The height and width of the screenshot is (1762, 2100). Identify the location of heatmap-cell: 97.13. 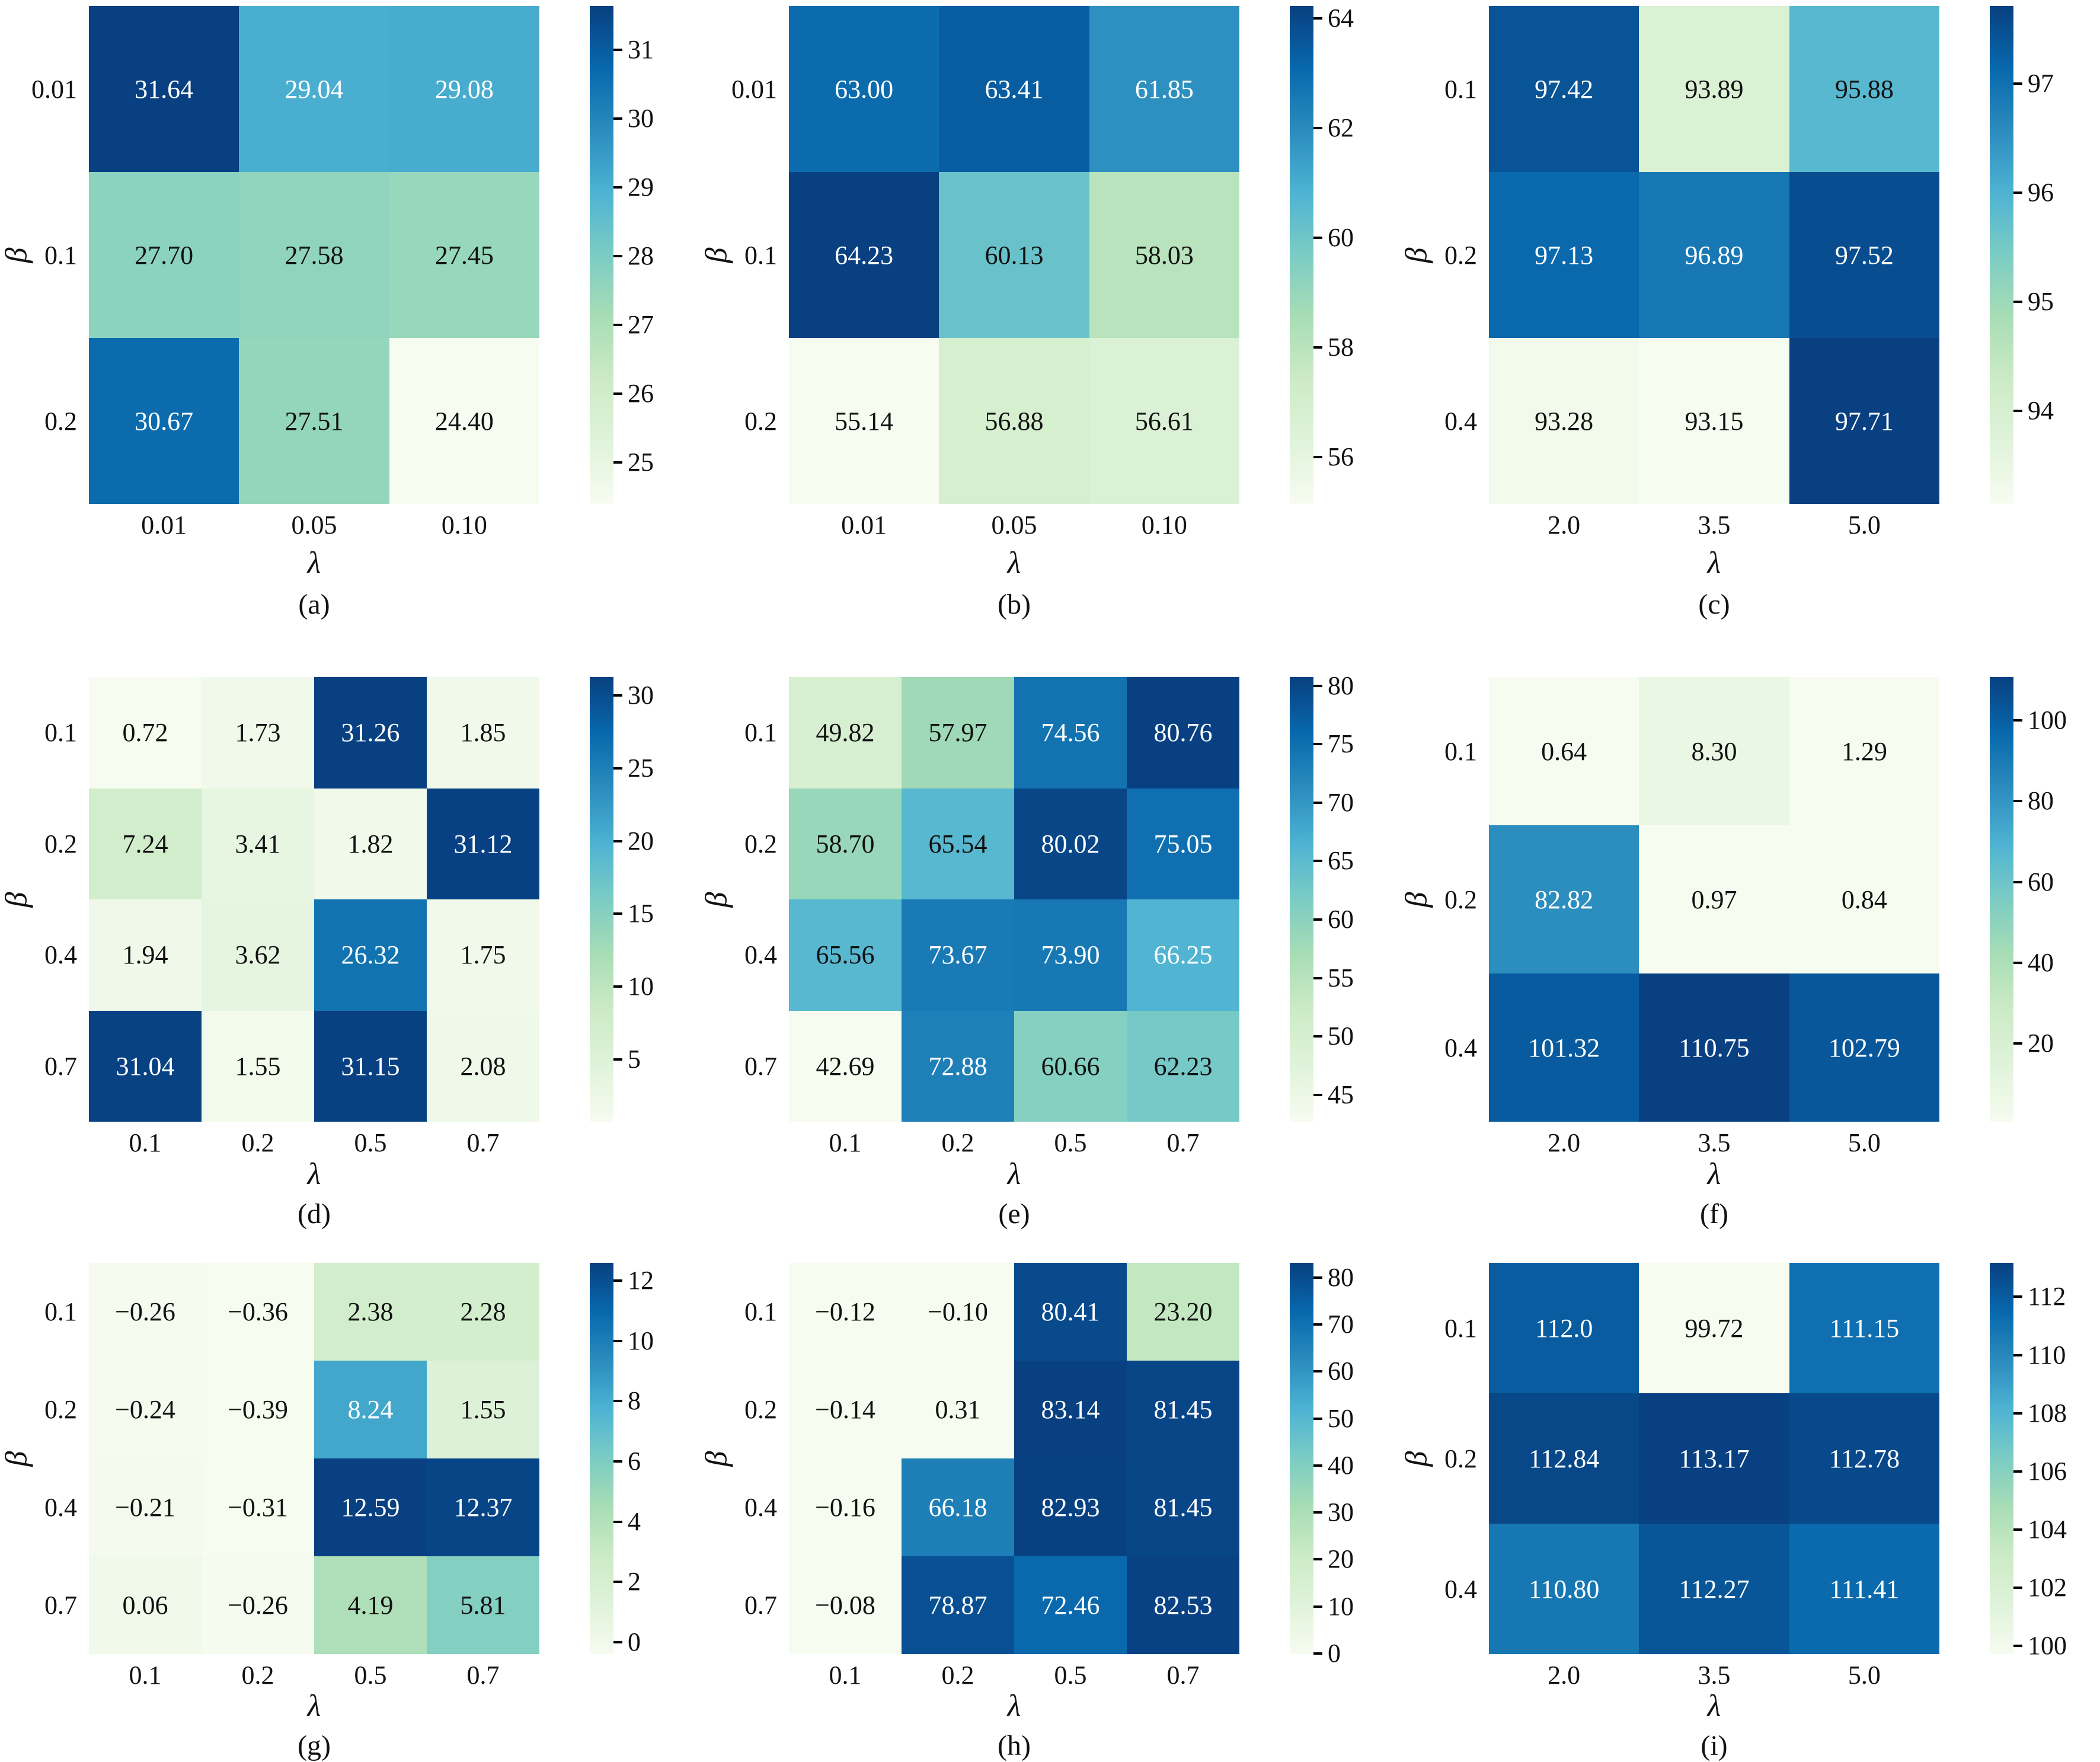
(1564, 255).